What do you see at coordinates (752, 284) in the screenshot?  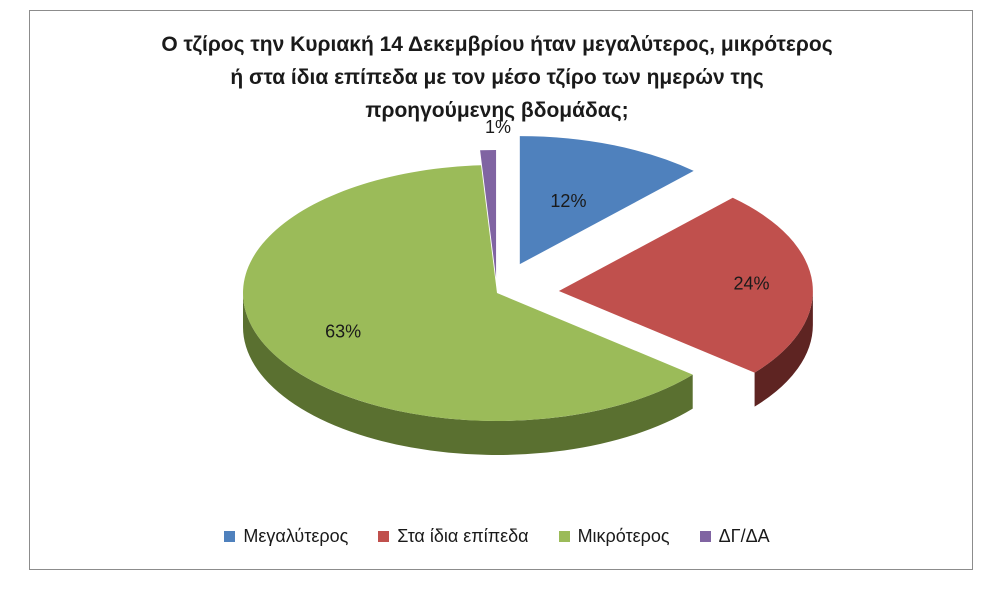 I see `data-label-2: 24%` at bounding box center [752, 284].